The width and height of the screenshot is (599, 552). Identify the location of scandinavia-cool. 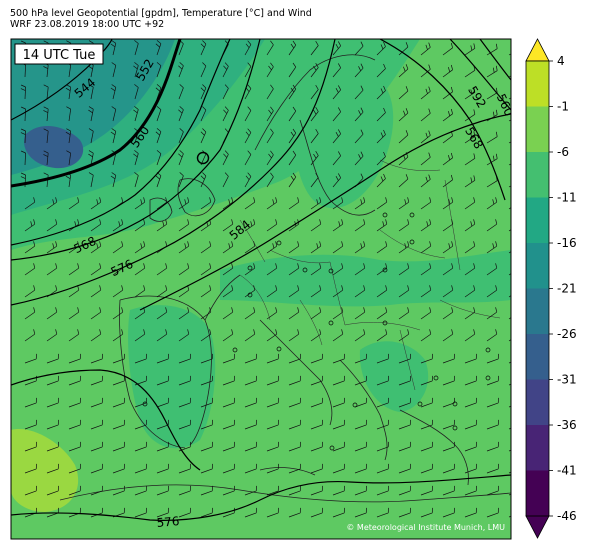
(343, 139).